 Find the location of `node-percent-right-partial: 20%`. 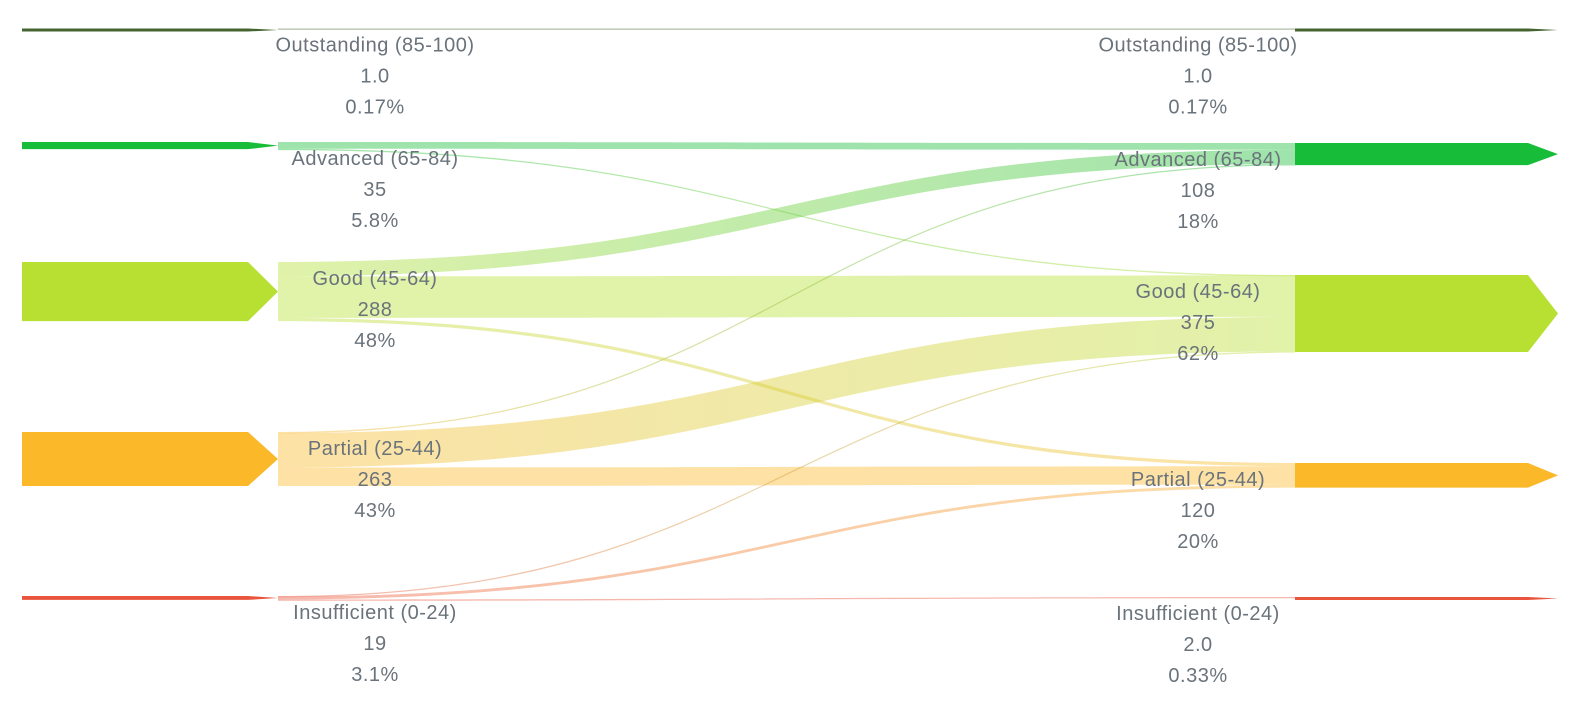

node-percent-right-partial: 20% is located at coordinates (1198, 542).